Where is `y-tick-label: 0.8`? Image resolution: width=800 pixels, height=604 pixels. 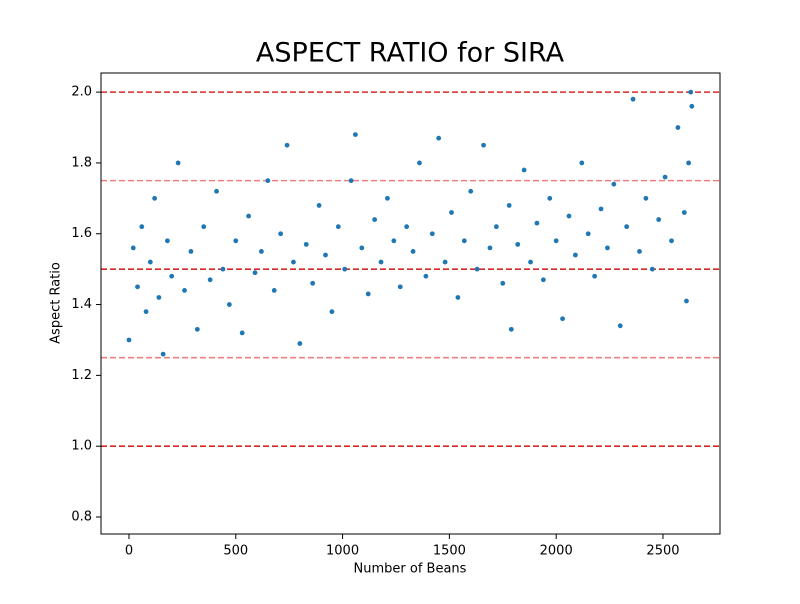 y-tick-label: 0.8 is located at coordinates (81, 517).